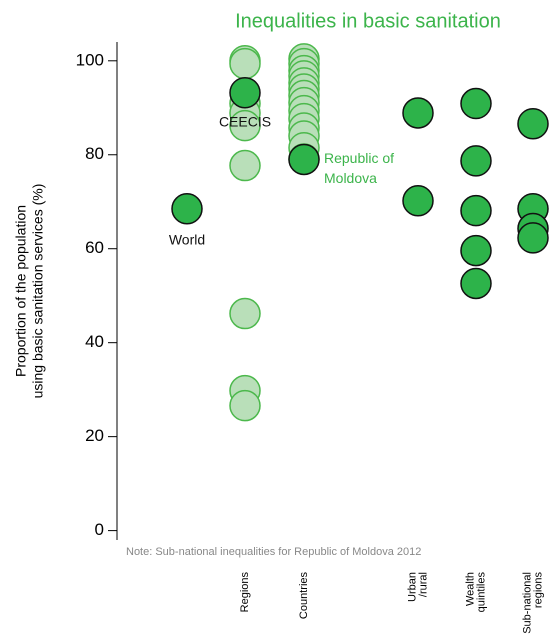 Image resolution: width=553 pixels, height=636 pixels. I want to click on annotation: CEECIS, so click(245, 121).